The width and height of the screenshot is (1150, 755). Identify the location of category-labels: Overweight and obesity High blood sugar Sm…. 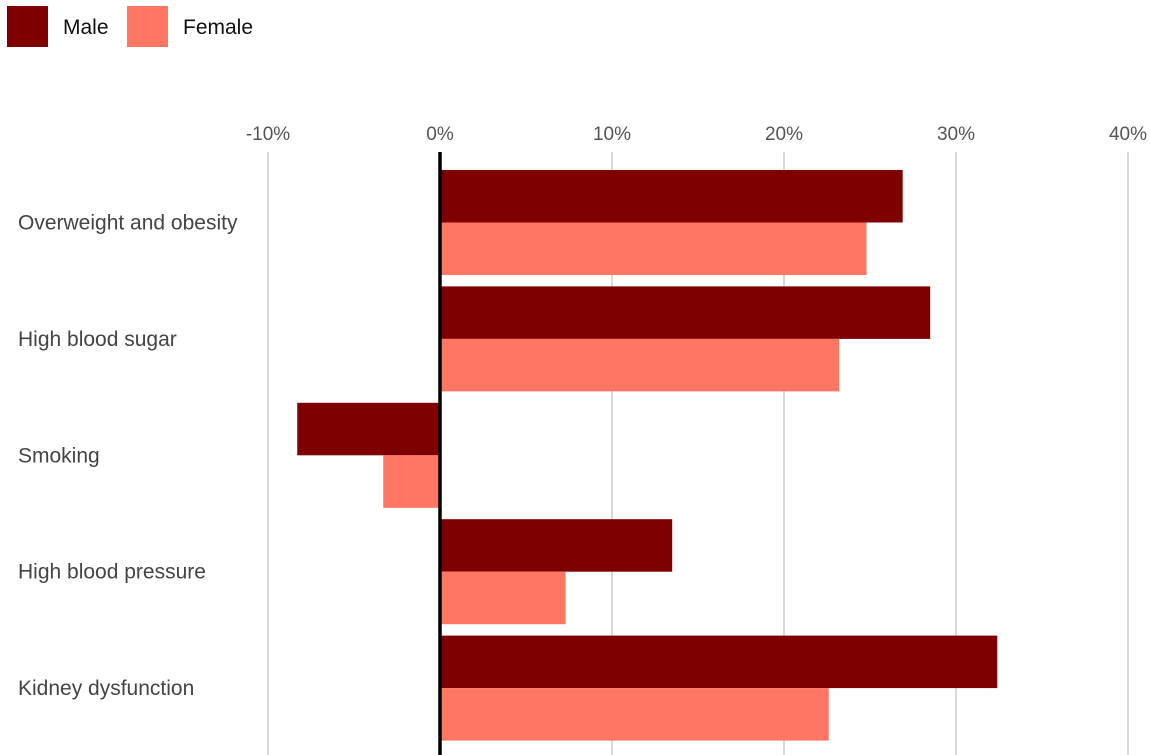
(128, 456).